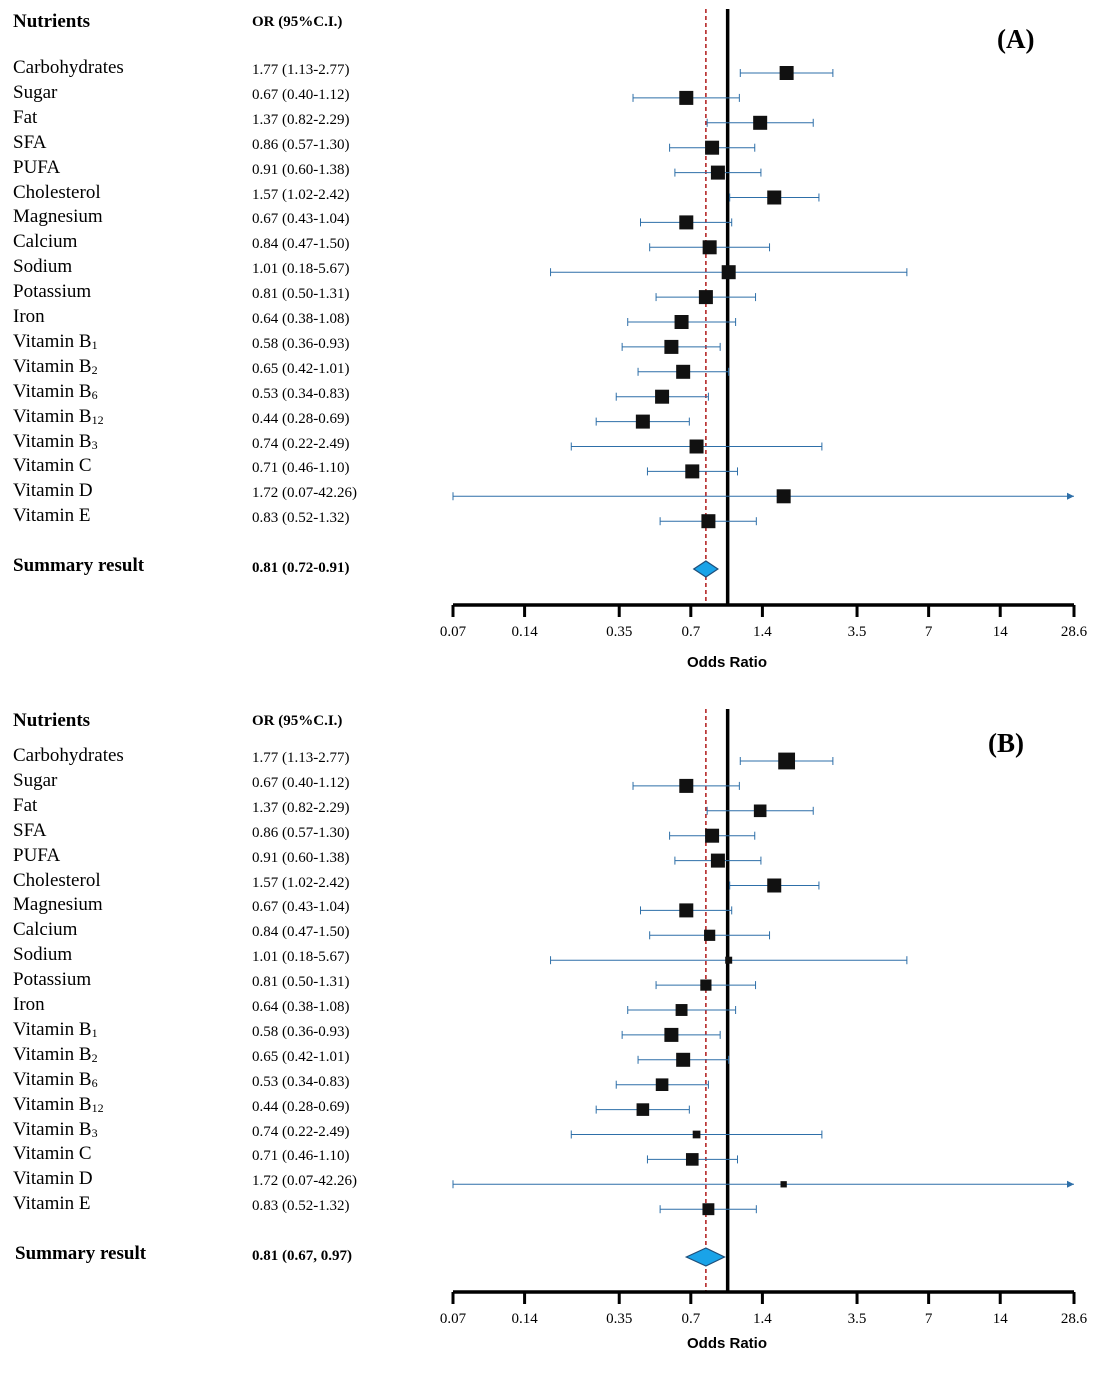 This screenshot has height=1380, width=1100. I want to click on or-ci-value: 0.83 (0.52-1.32), so click(301, 518).